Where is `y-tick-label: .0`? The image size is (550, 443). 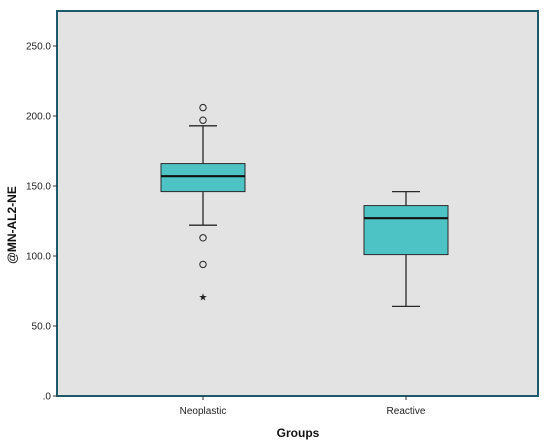
y-tick-label: .0 is located at coordinates (47, 397).